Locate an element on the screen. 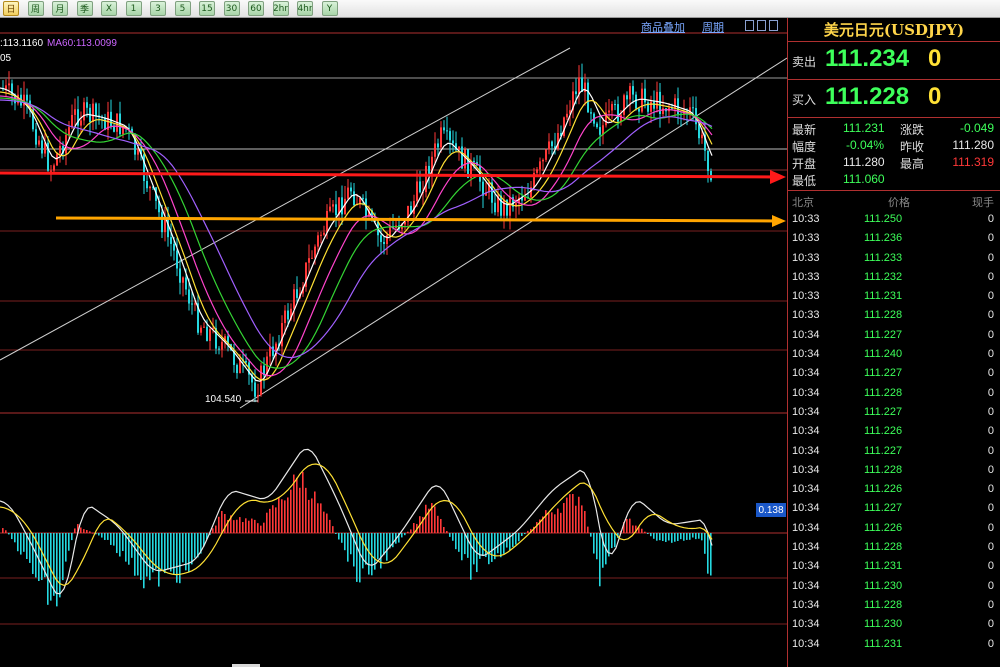 Image resolution: width=1000 pixels, height=667 pixels. overlay-link: 商品叠加 is located at coordinates (663, 27).